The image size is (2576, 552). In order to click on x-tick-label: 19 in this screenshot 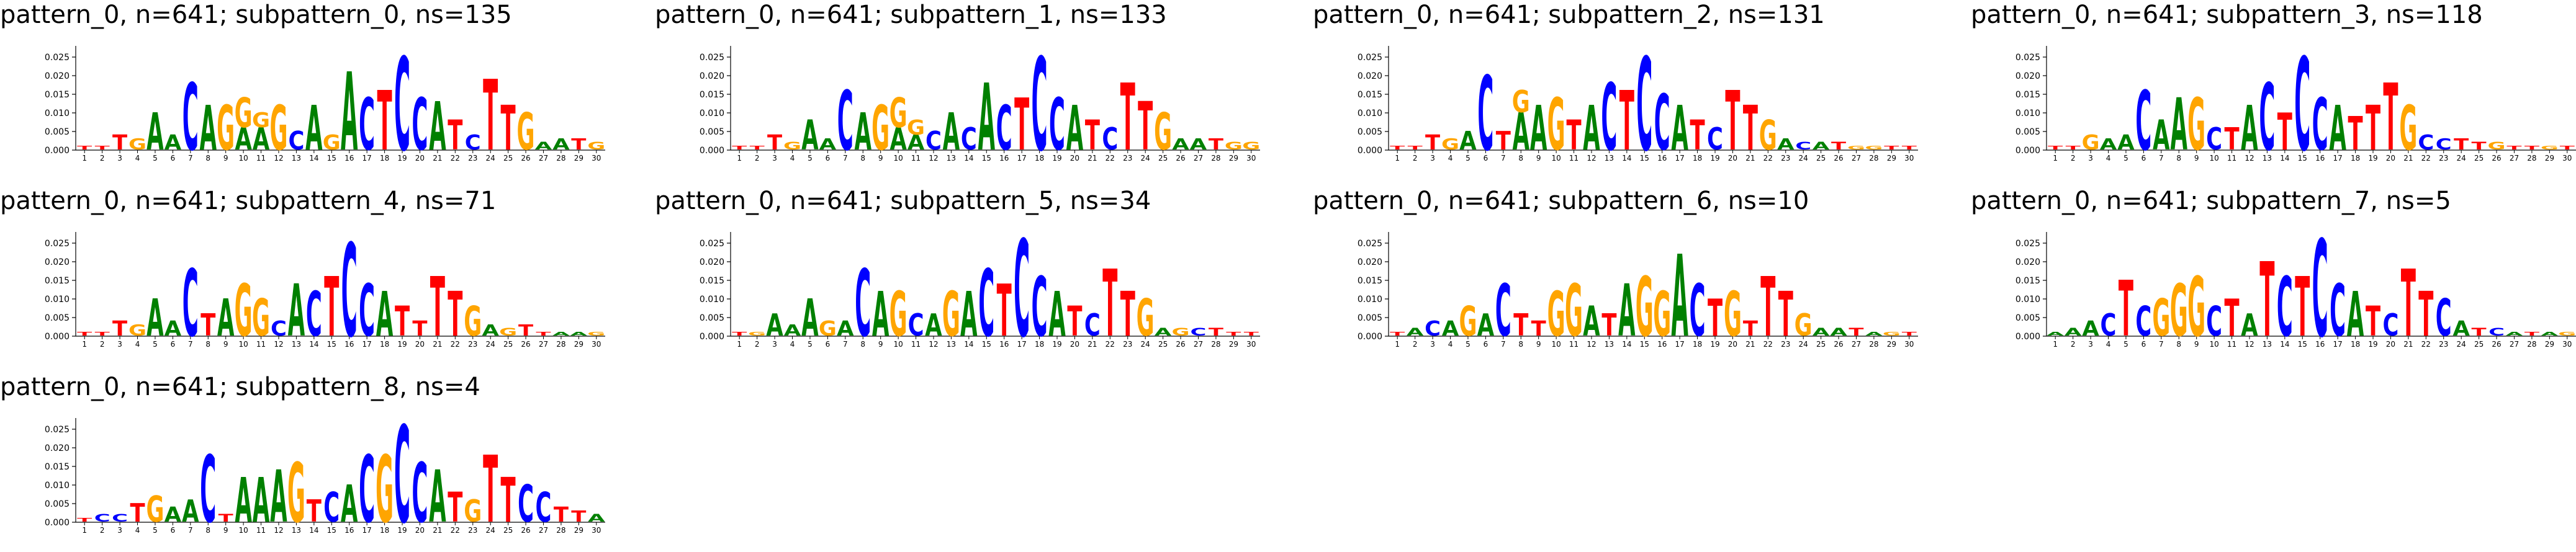, I will do `click(2372, 157)`.